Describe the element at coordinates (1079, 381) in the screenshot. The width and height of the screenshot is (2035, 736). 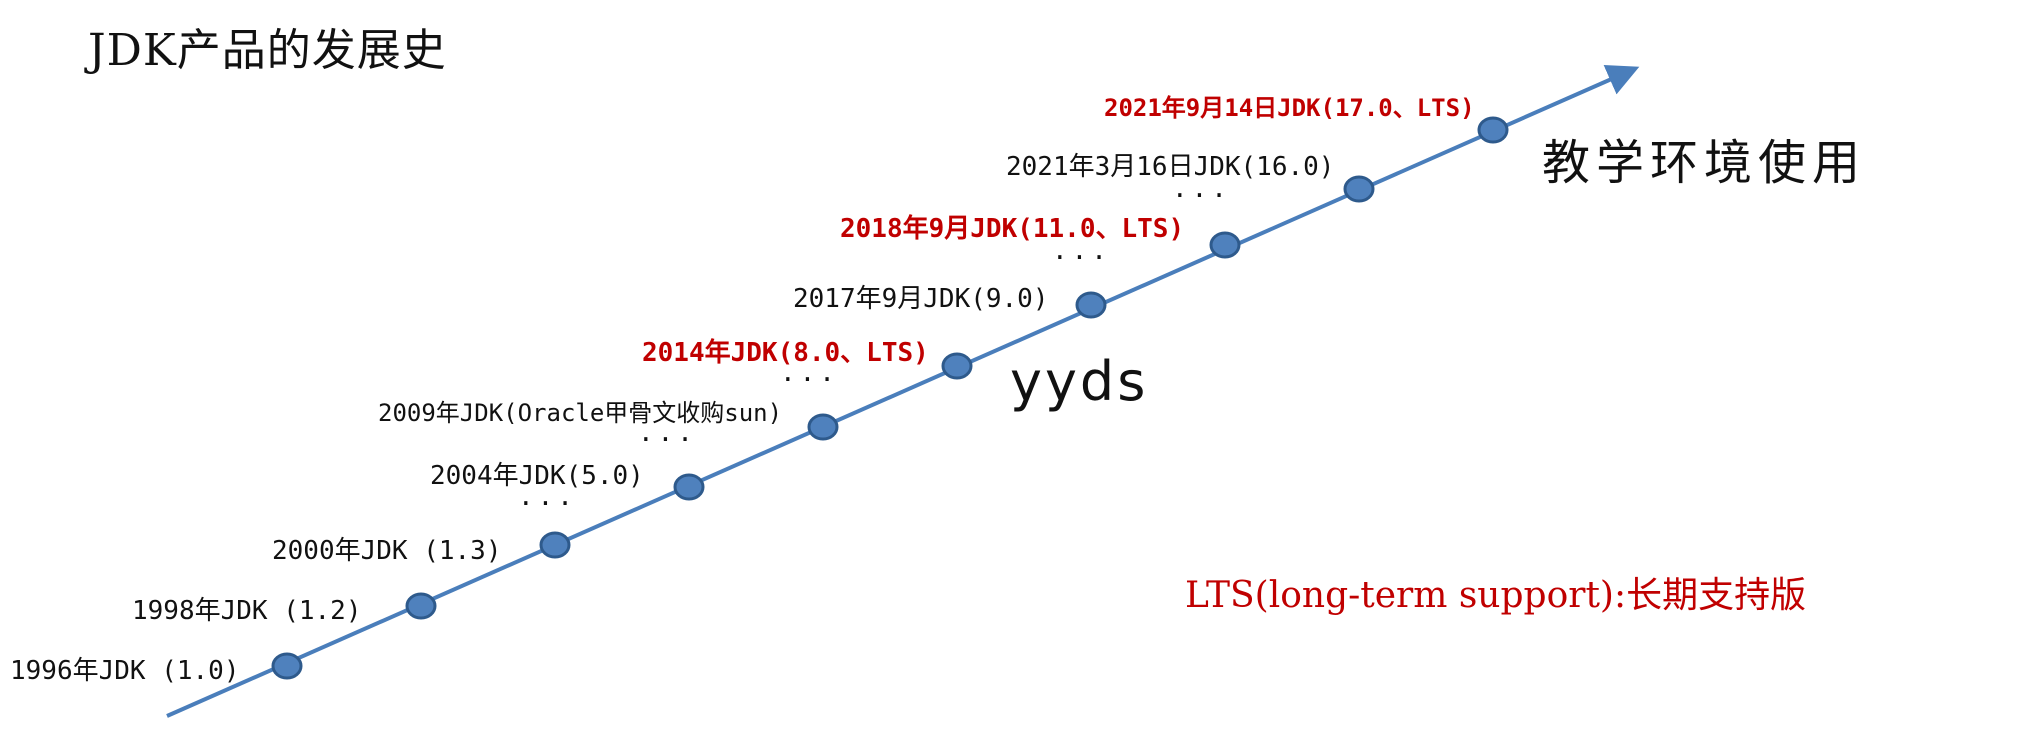
I see `yyds-annotation: yyds` at that location.